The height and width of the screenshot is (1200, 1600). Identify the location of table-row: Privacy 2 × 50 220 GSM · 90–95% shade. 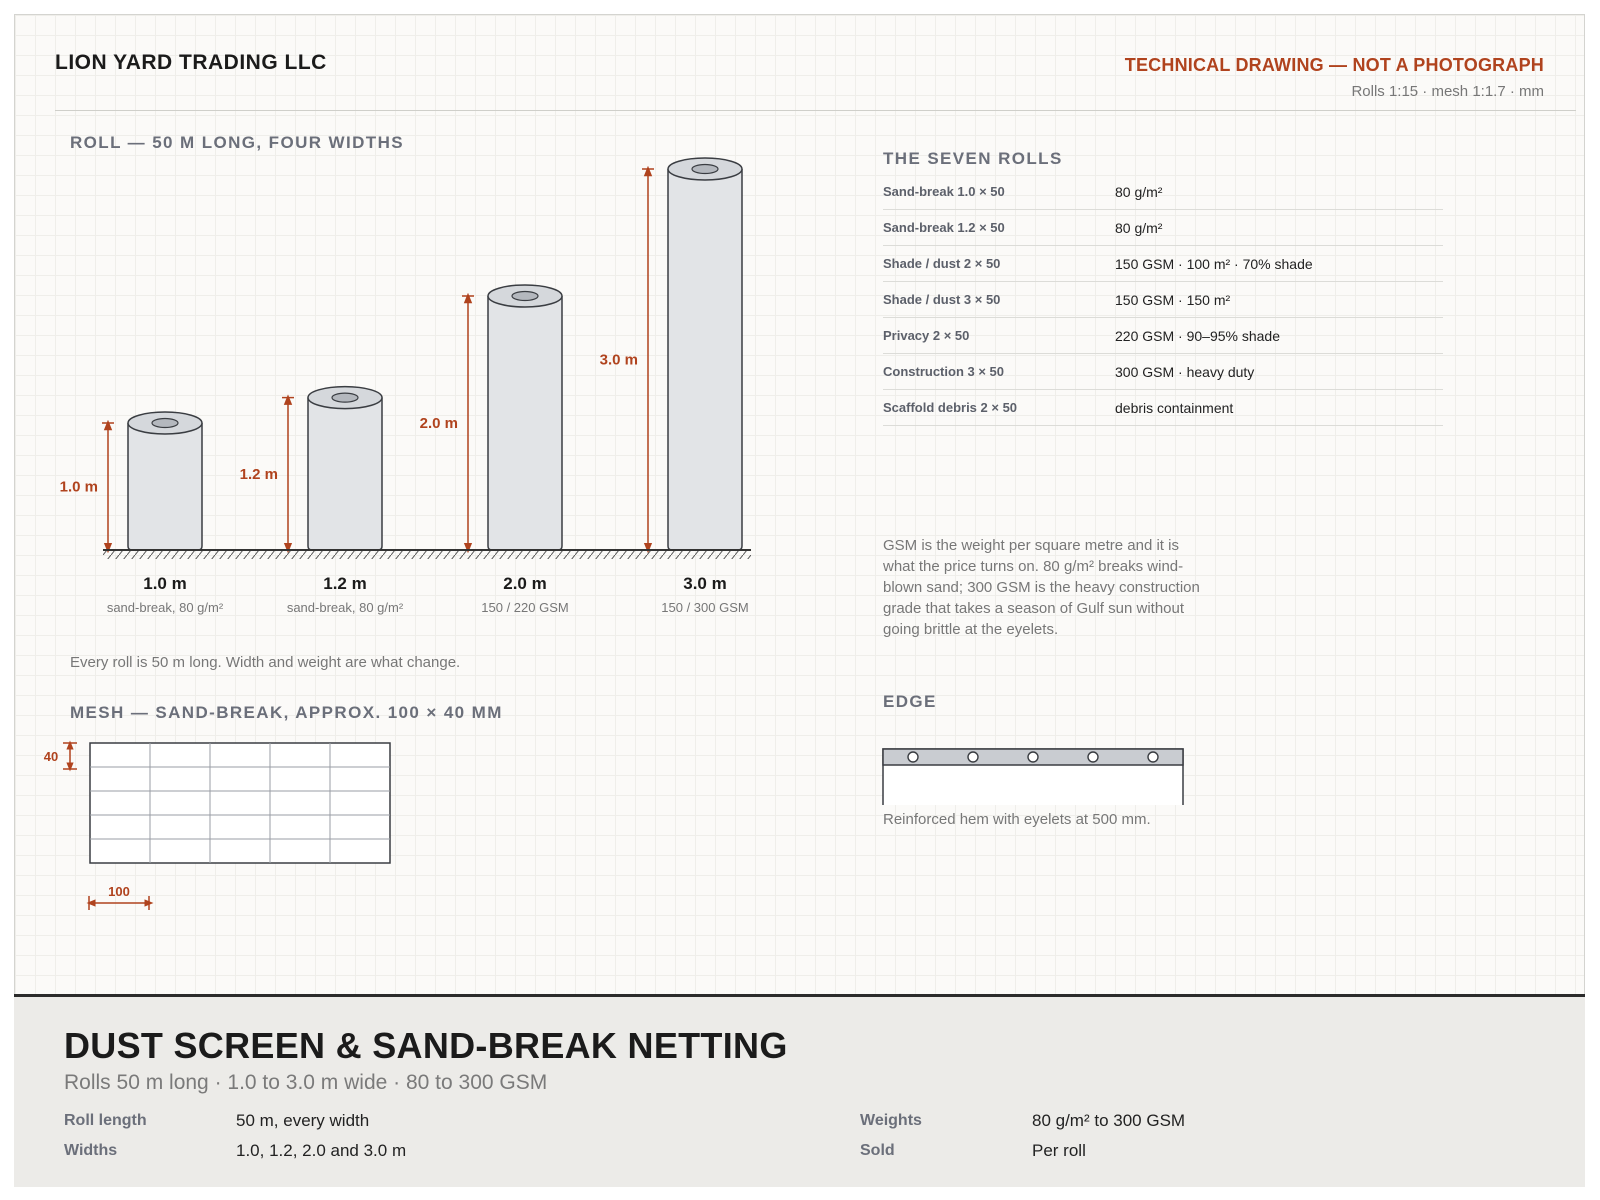
(1163, 335).